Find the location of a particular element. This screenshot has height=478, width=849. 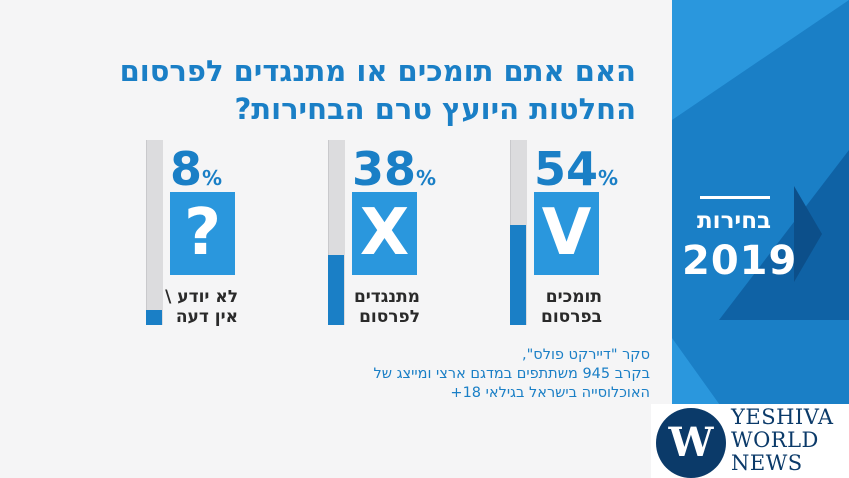

logo-line: YESHIVA is located at coordinates (782, 417).